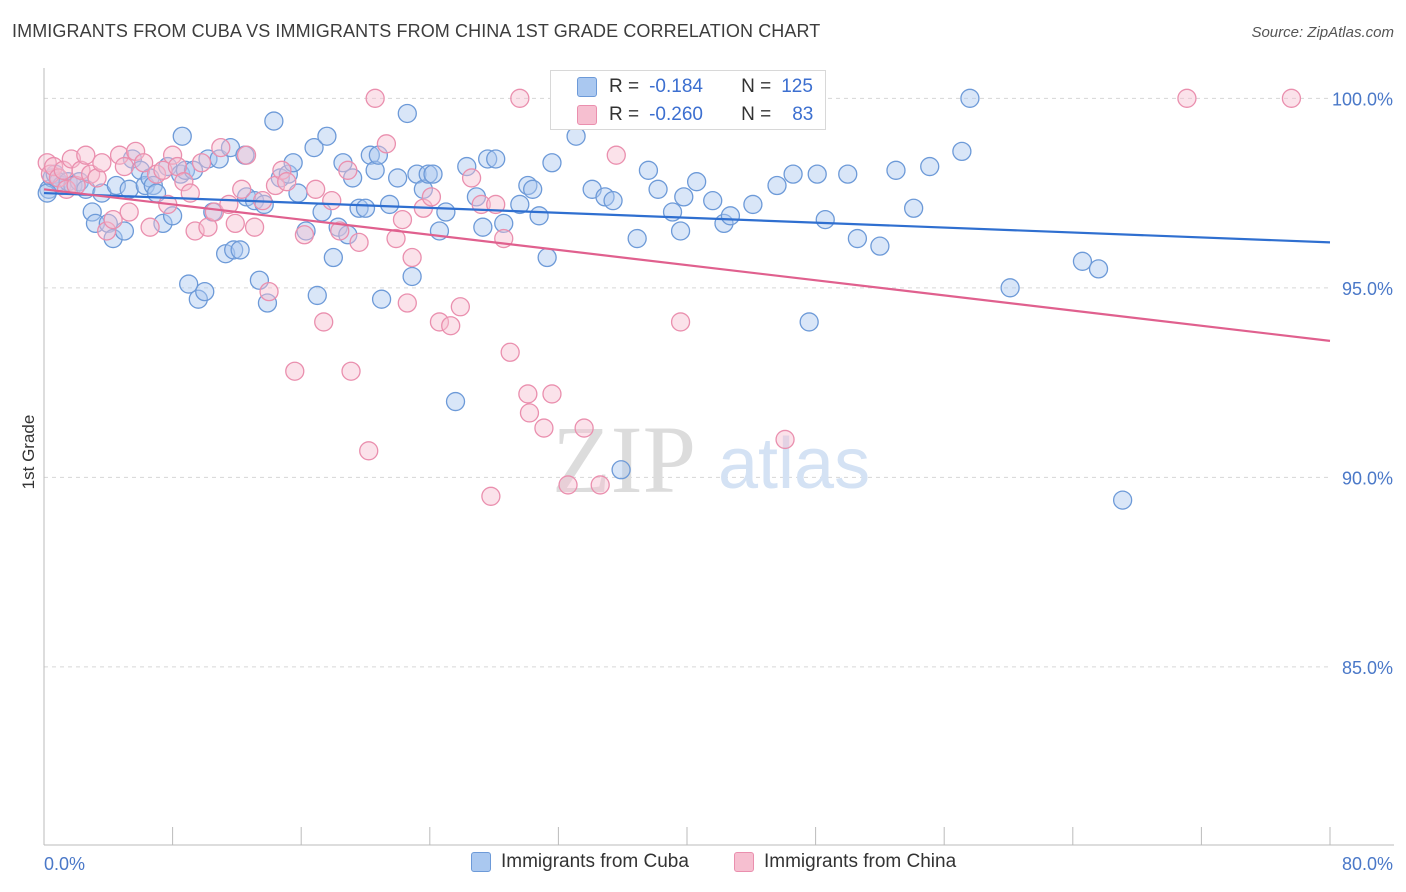  I want to click on legend-swatch-cuba, so click(481, 862).